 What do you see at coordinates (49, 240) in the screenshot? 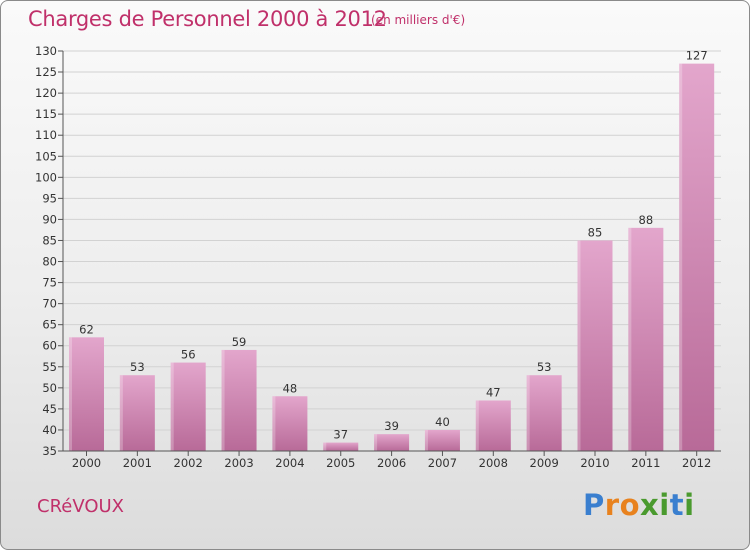
I see `y-tick-label: 85` at bounding box center [49, 240].